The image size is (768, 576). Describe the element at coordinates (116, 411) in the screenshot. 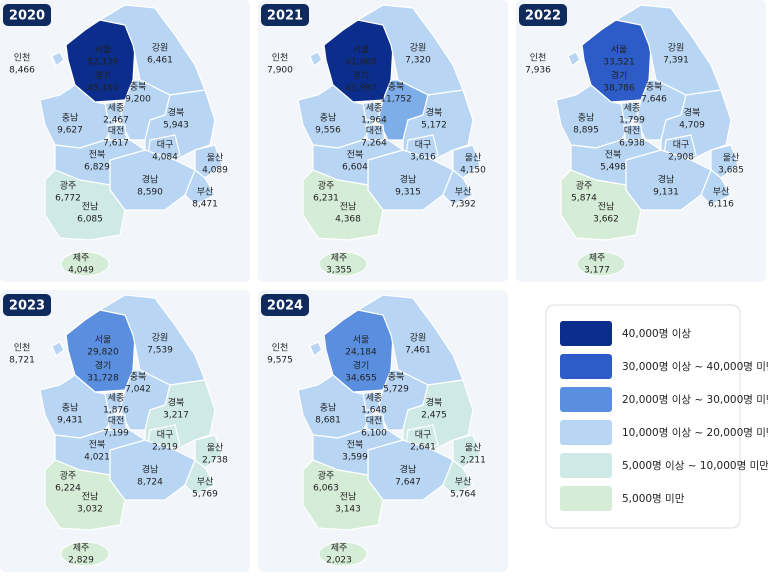

I see `region-value: 1,876` at that location.